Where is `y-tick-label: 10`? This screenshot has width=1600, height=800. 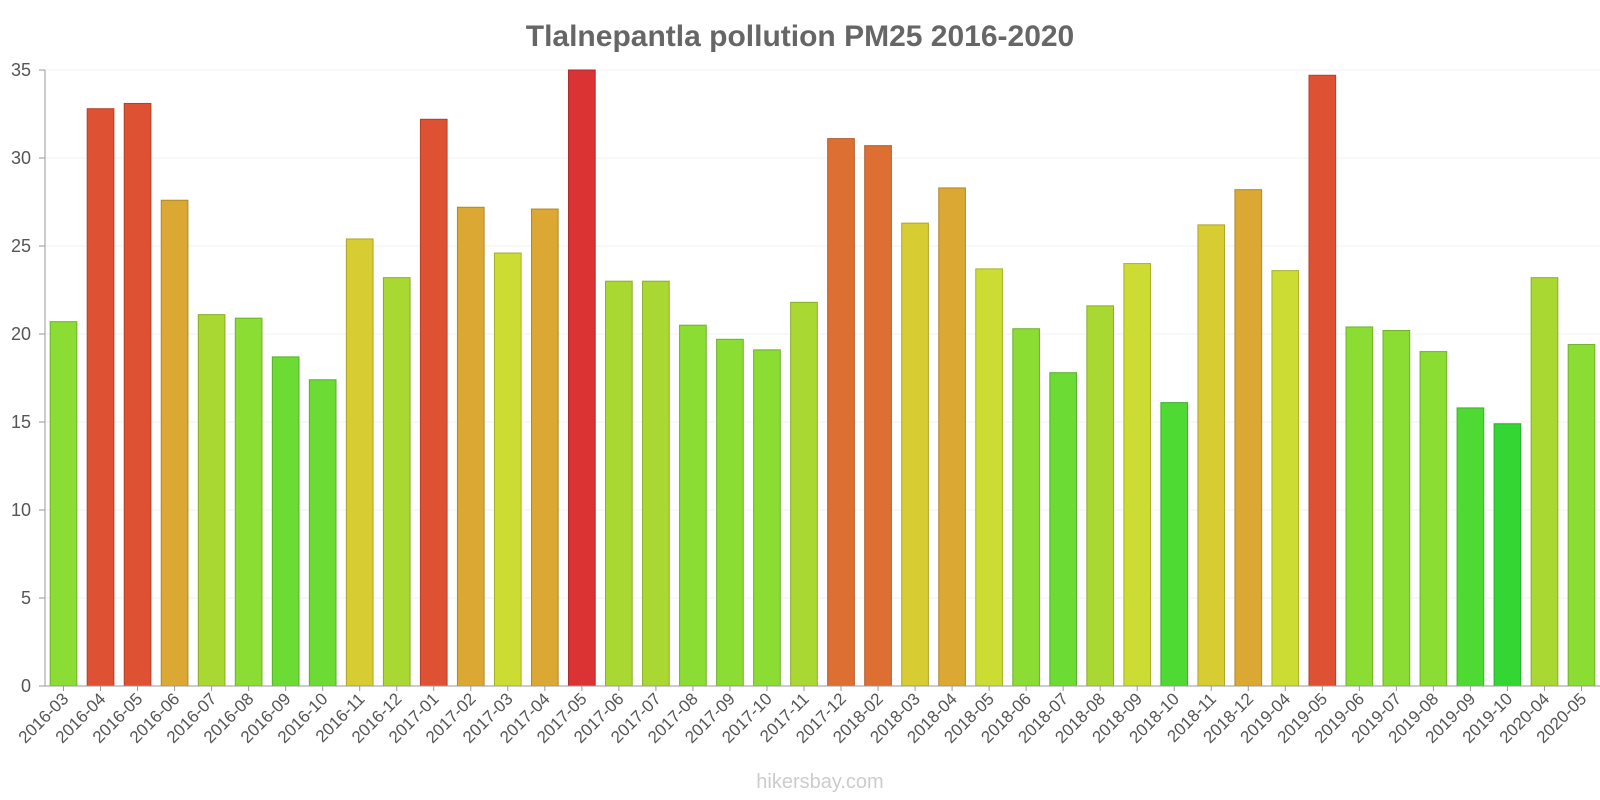
y-tick-label: 10 is located at coordinates (21, 510).